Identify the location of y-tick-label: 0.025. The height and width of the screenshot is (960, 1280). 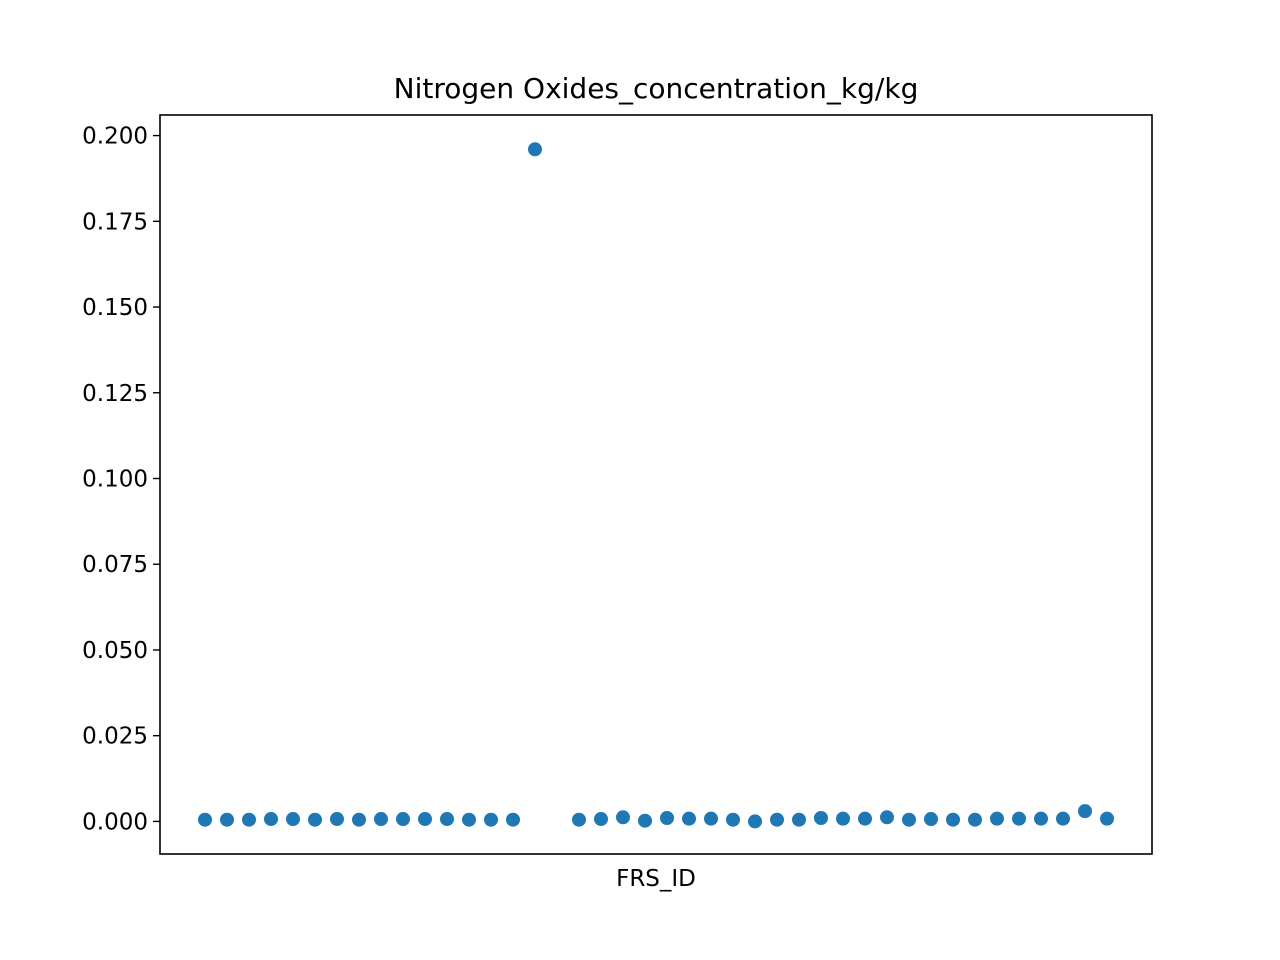
(115, 737).